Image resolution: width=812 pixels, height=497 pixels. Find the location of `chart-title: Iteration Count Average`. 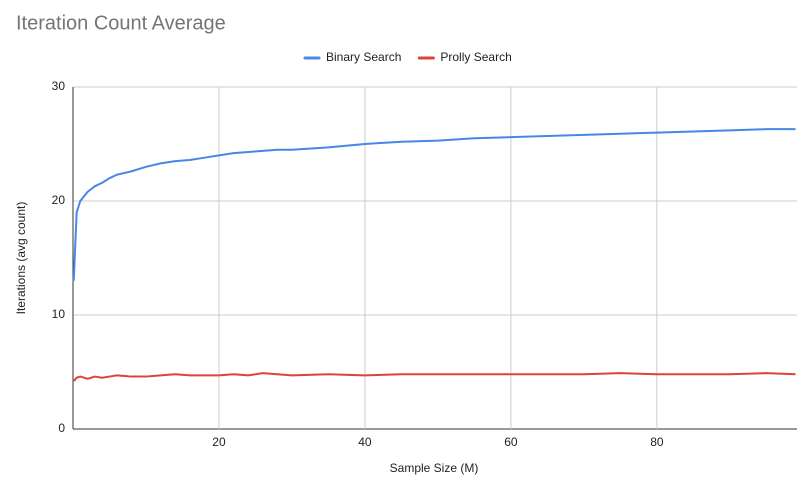

chart-title: Iteration Count Average is located at coordinates (121, 23).